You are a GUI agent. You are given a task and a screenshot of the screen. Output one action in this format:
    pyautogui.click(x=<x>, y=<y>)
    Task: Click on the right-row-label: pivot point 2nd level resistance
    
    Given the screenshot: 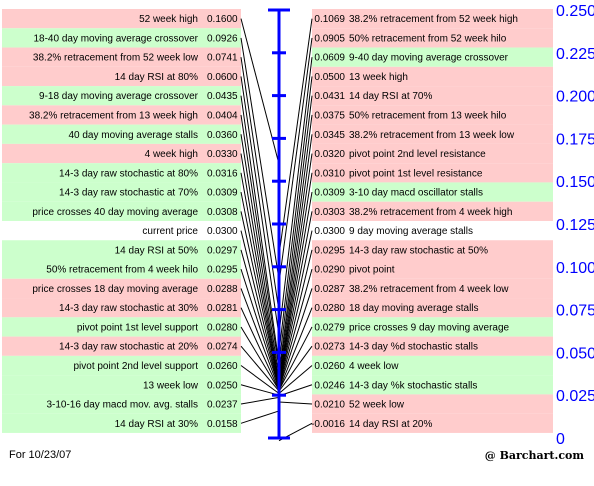 What is the action you would take?
    pyautogui.click(x=417, y=154)
    